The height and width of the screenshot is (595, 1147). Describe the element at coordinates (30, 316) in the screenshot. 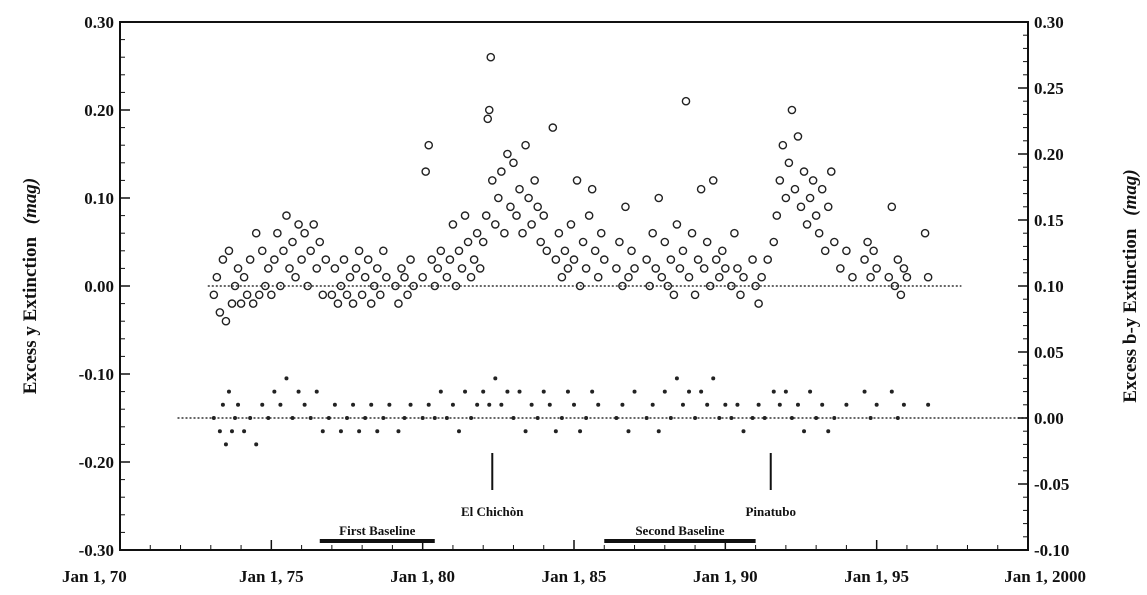

I see `left-axis-title-text: Excess y Extinction` at that location.